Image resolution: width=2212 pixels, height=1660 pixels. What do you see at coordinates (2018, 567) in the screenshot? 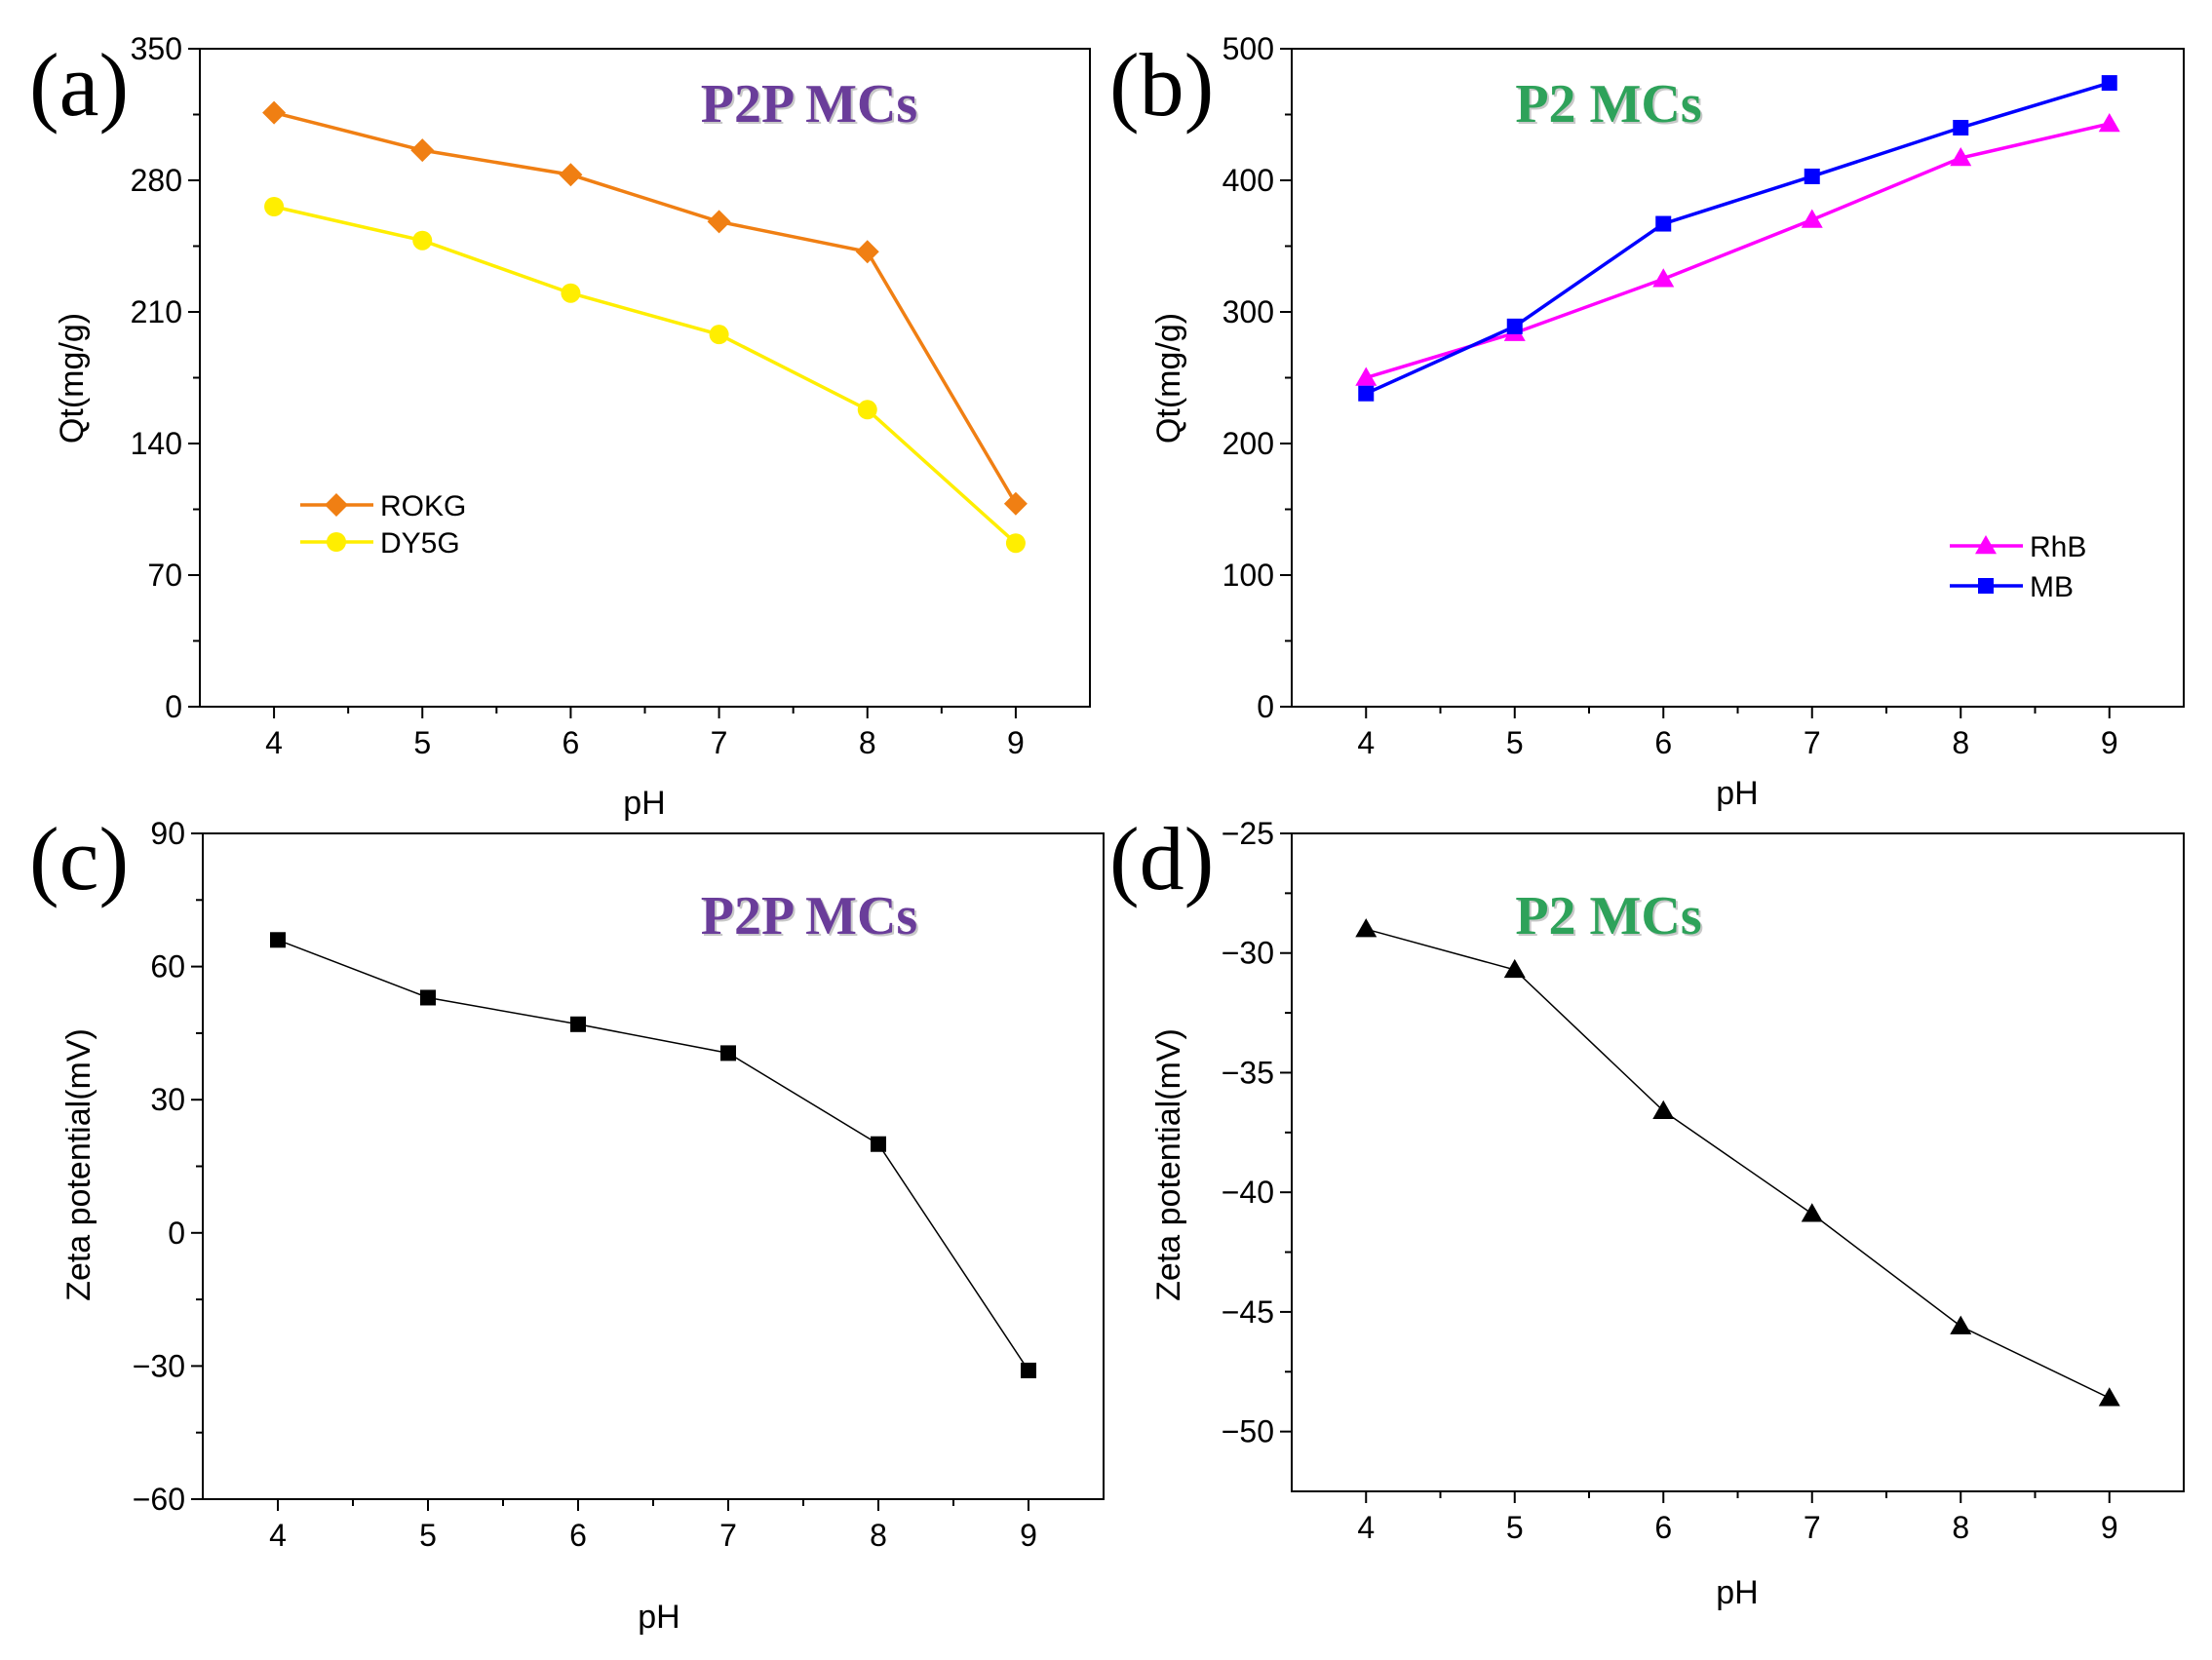
I see `legend: RhB MB` at bounding box center [2018, 567].